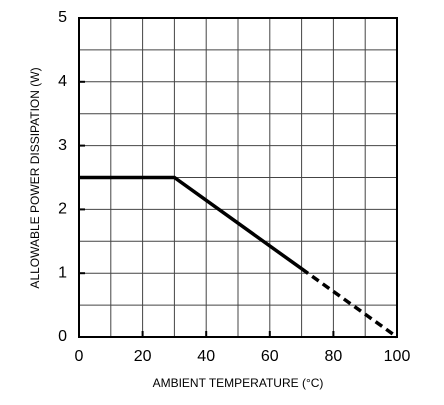 The image size is (444, 405). I want to click on x-tick-label: 20, so click(143, 356).